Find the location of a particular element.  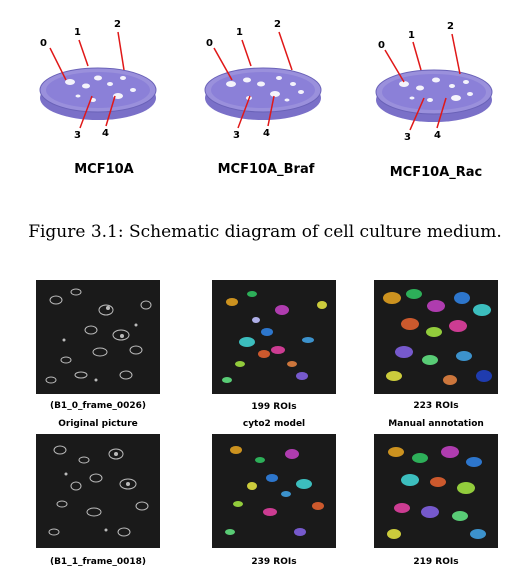

panel-caption-id: (B1_0_frame_0026) is located at coordinates (98, 406).